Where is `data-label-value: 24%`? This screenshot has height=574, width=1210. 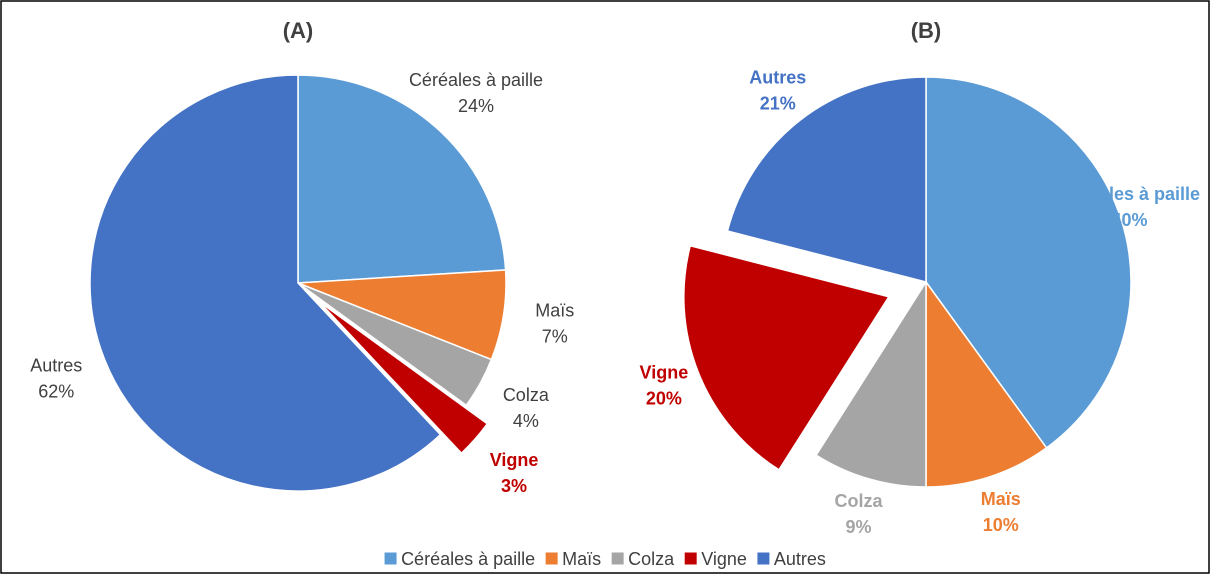
data-label-value: 24% is located at coordinates (476, 106).